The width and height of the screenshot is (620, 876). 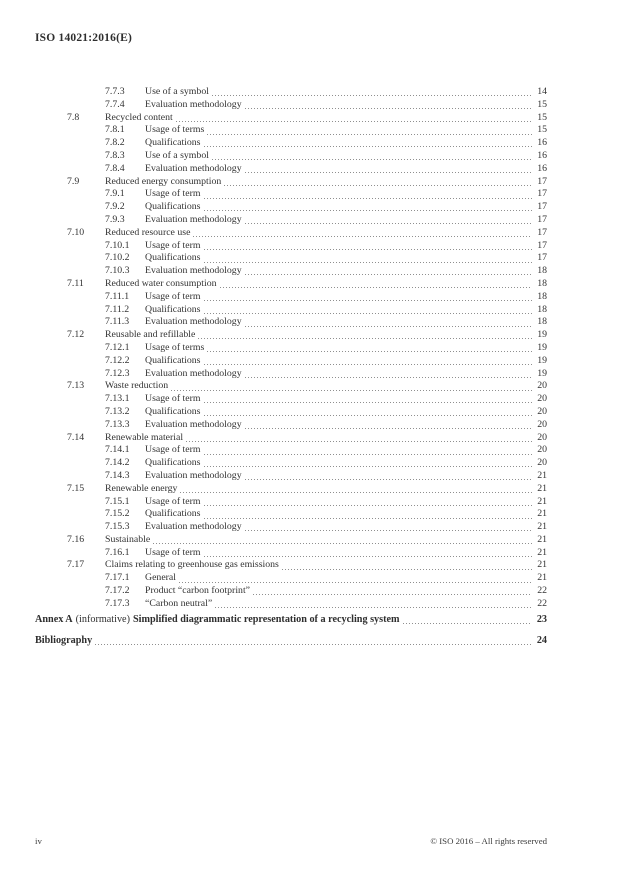 I want to click on toc-entry-title: Usage of terms, so click(x=175, y=130).